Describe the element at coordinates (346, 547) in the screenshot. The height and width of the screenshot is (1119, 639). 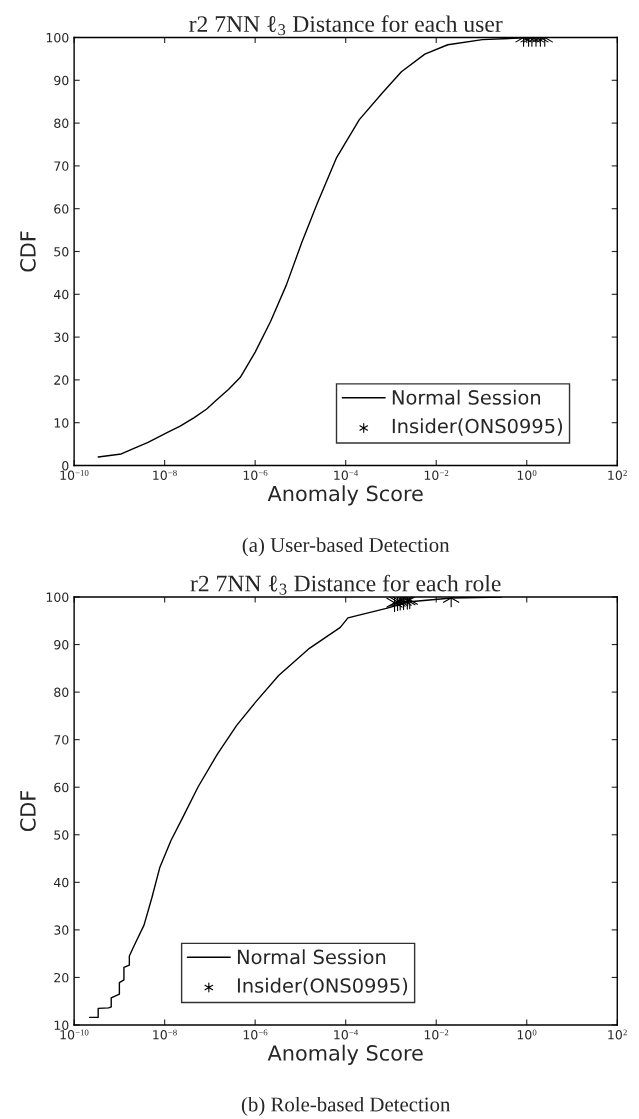
I see `text: (a) User-based Detection` at that location.